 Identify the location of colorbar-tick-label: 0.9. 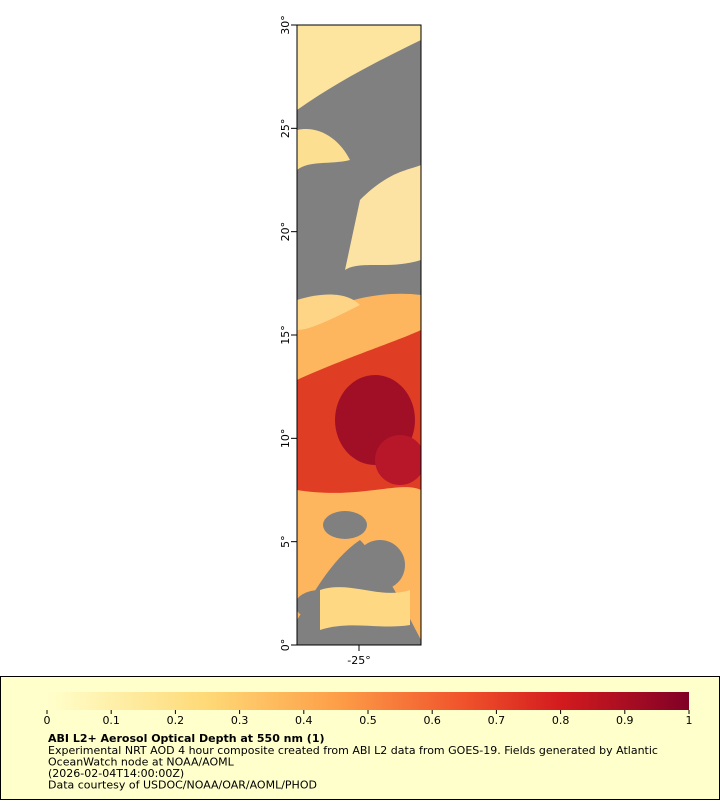
(625, 720).